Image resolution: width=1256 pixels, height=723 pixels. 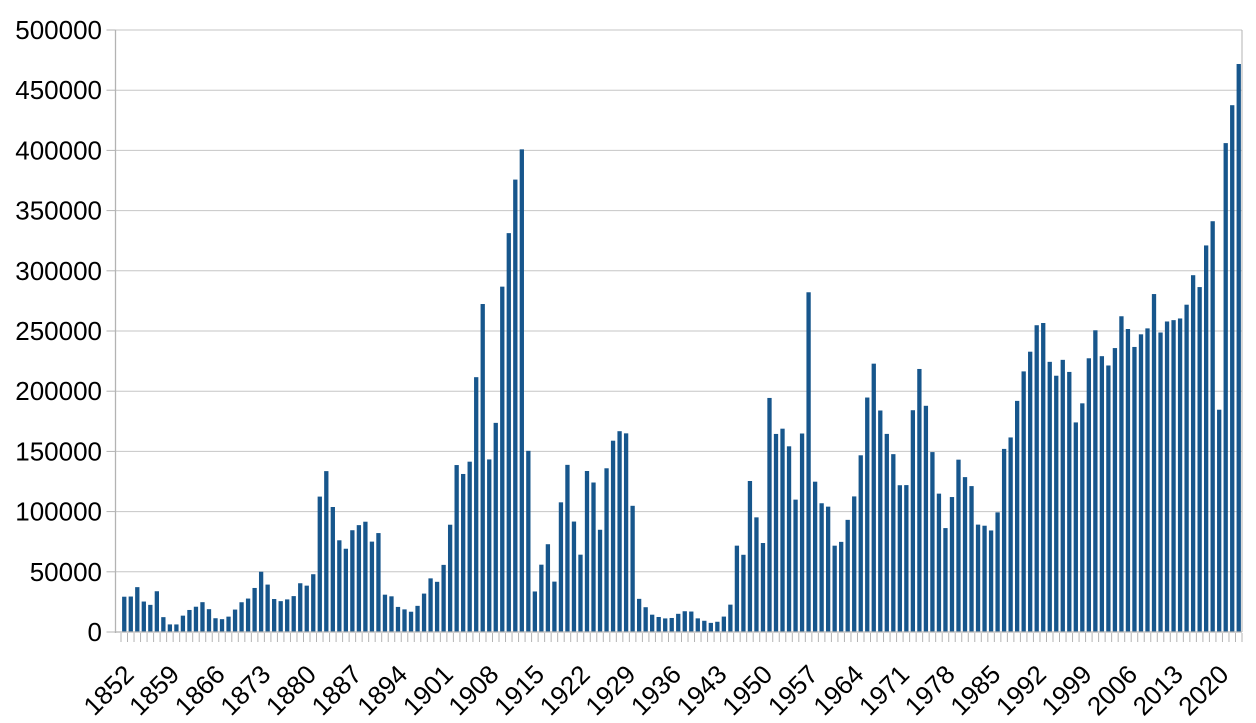 What do you see at coordinates (1088, 495) in the screenshot?
I see `bar-2000` at bounding box center [1088, 495].